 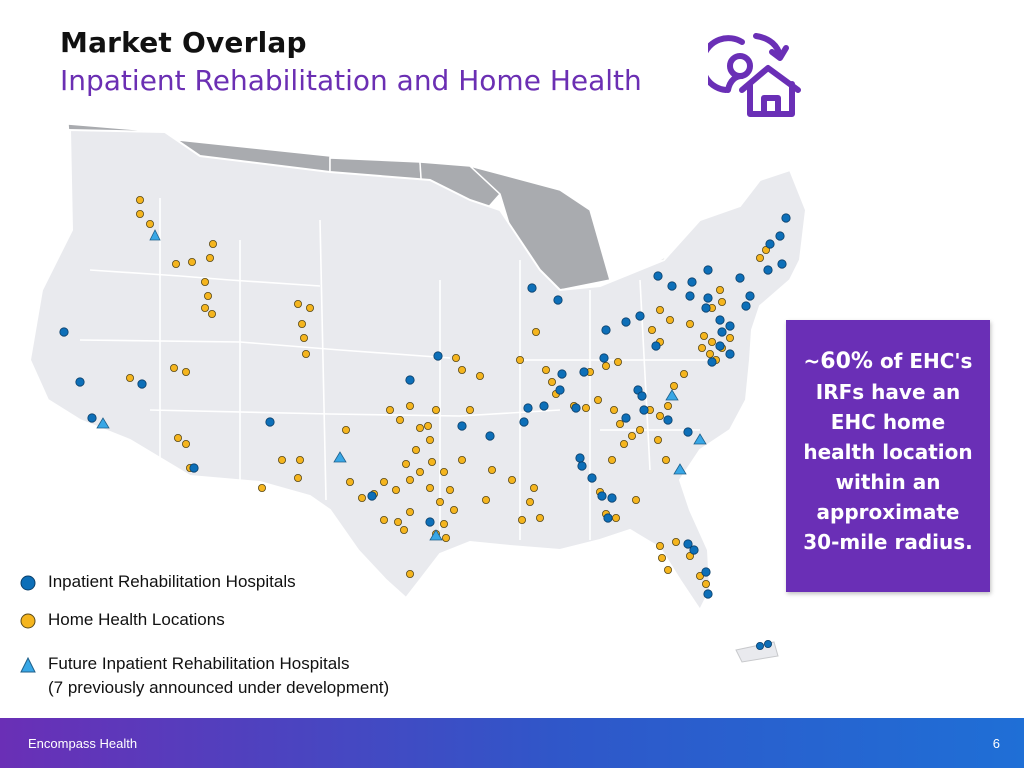 What do you see at coordinates (512, 743) in the screenshot?
I see `slide-footer: Encompass Health 6` at bounding box center [512, 743].